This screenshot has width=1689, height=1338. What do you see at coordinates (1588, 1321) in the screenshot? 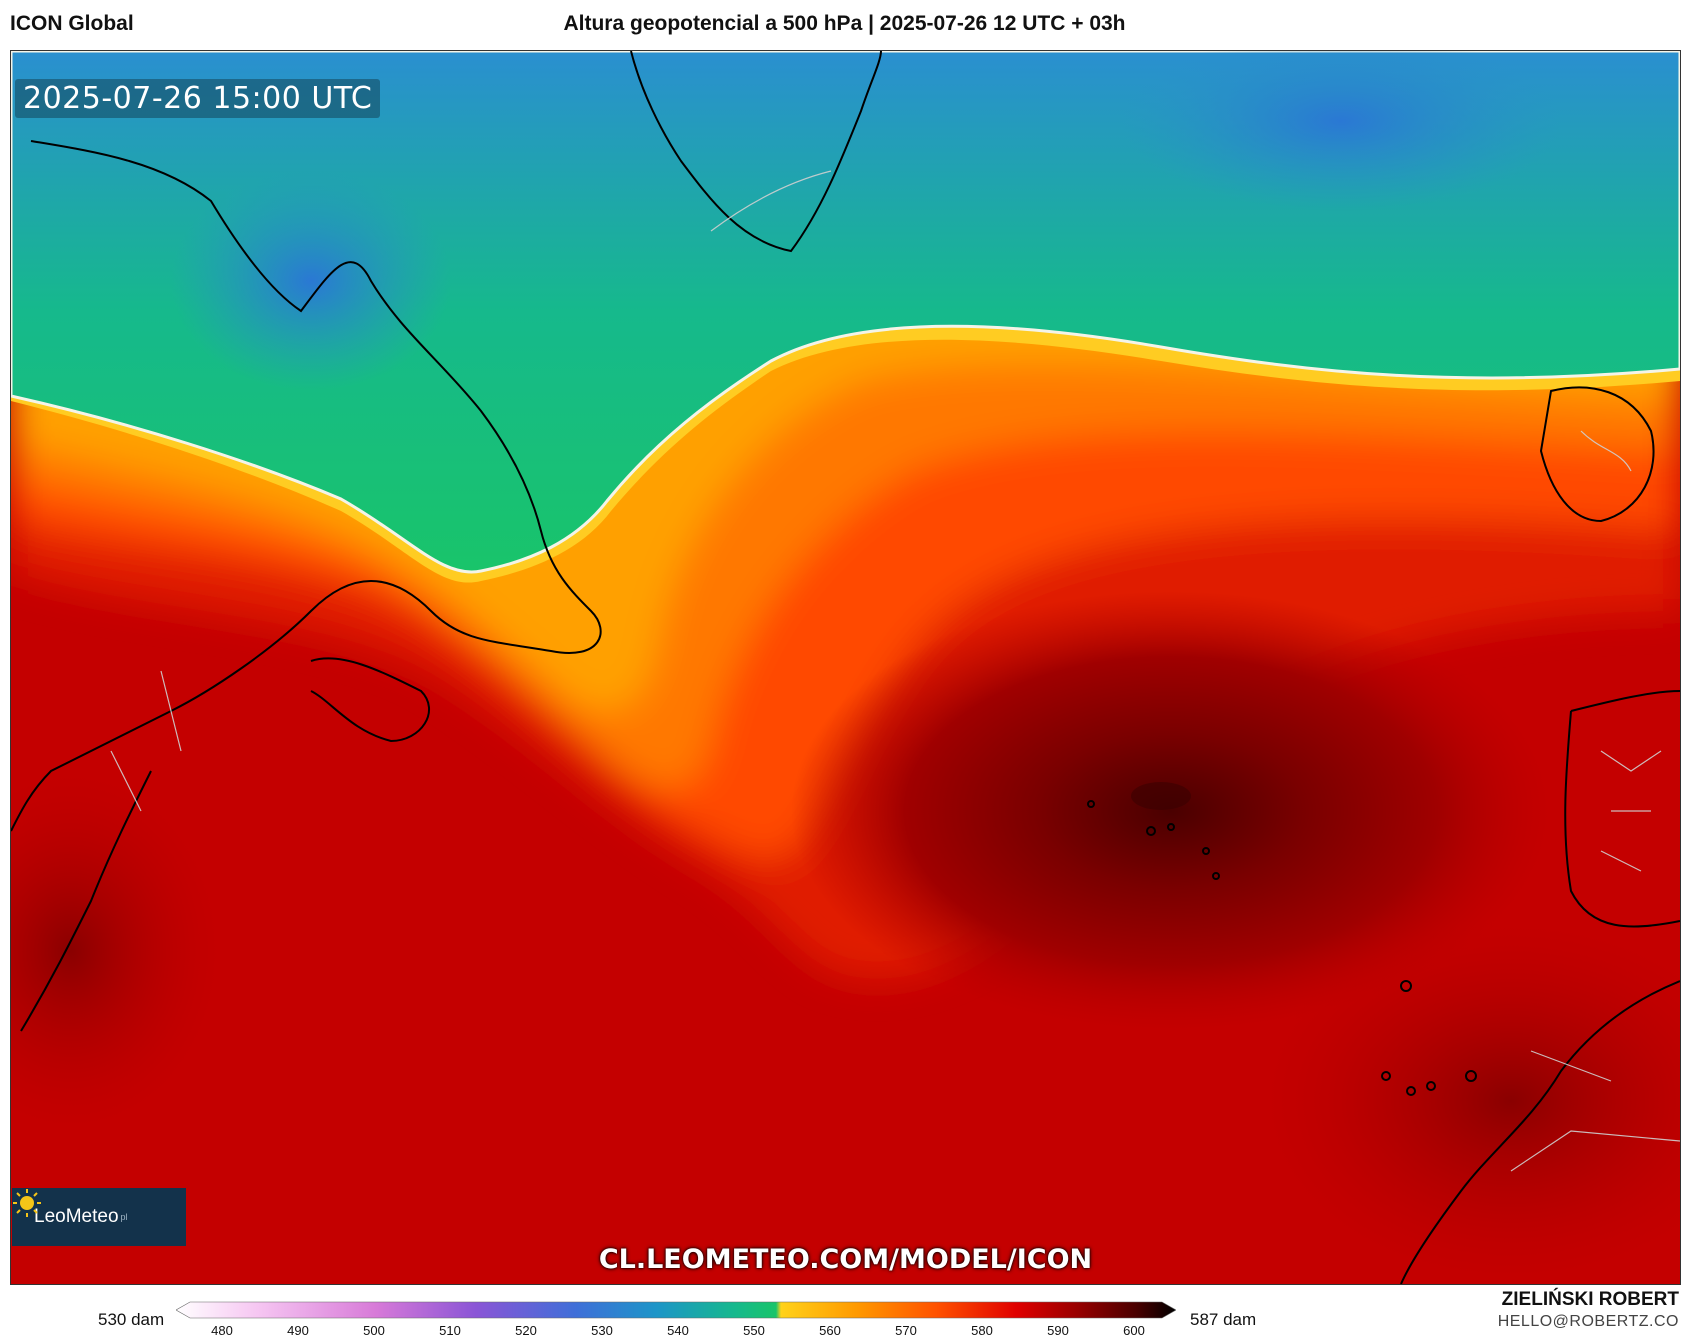
I see `author-email: HELLO@ROBERTZ.CO` at bounding box center [1588, 1321].